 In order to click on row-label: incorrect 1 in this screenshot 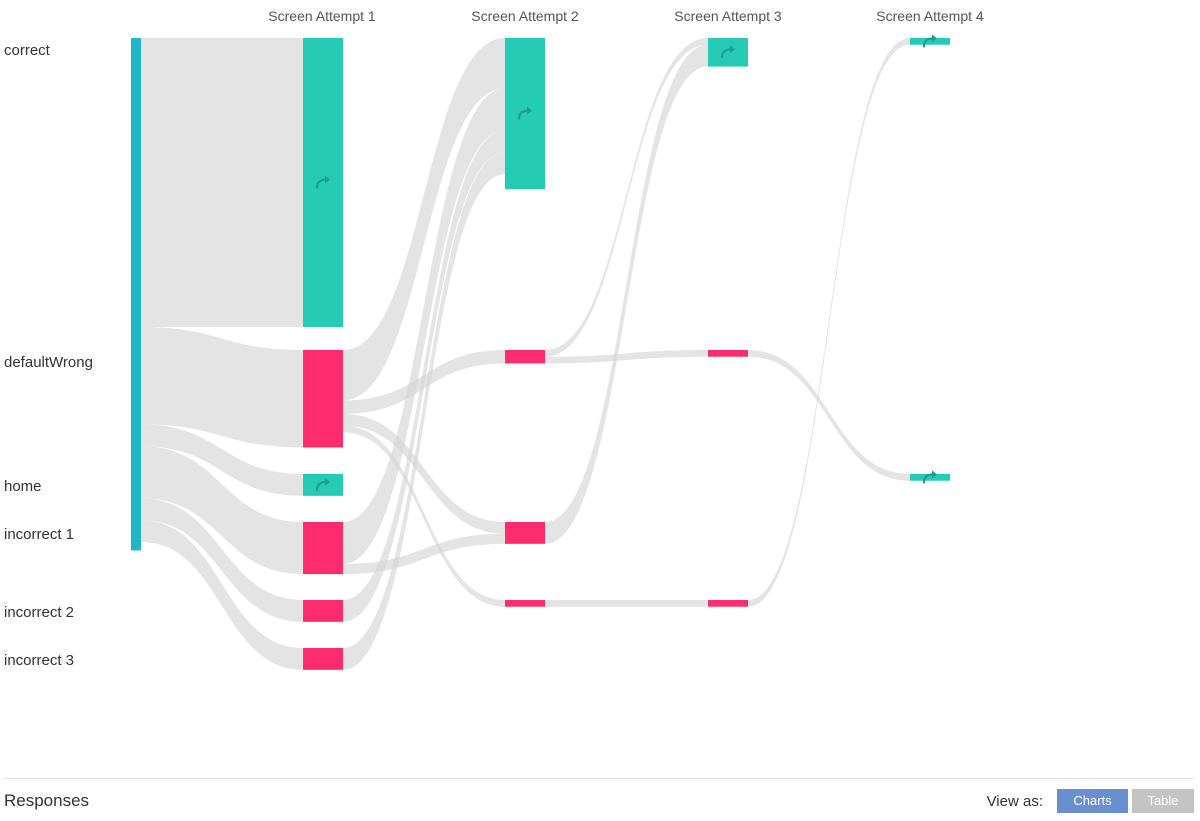, I will do `click(39, 534)`.